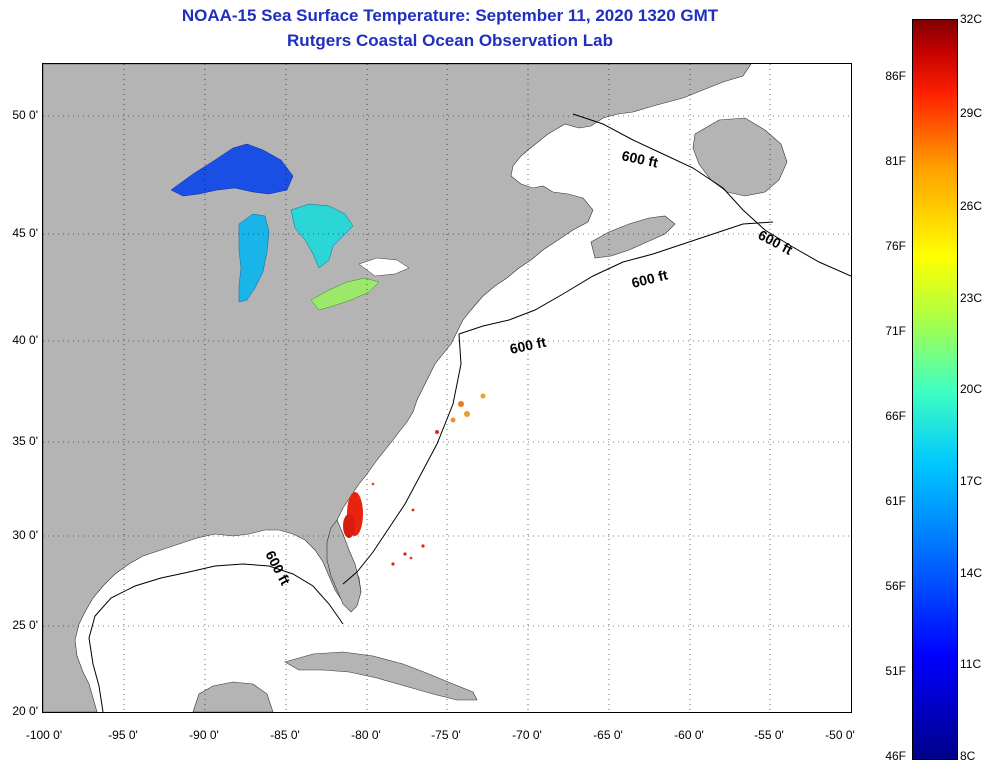 The width and height of the screenshot is (984, 770). I want to click on colorbar-c-label: 17C, so click(971, 481).